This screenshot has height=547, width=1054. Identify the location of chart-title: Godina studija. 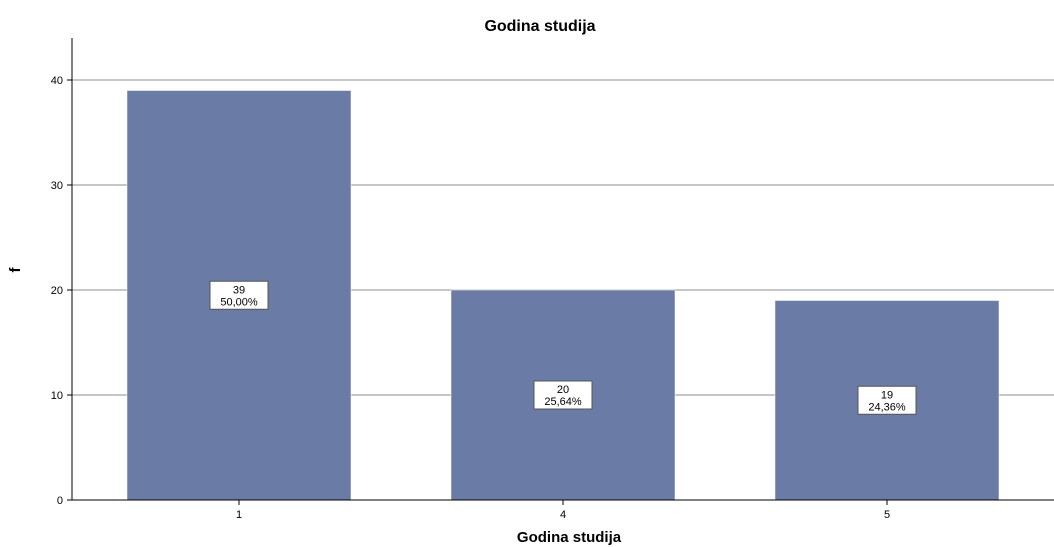
(539, 26).